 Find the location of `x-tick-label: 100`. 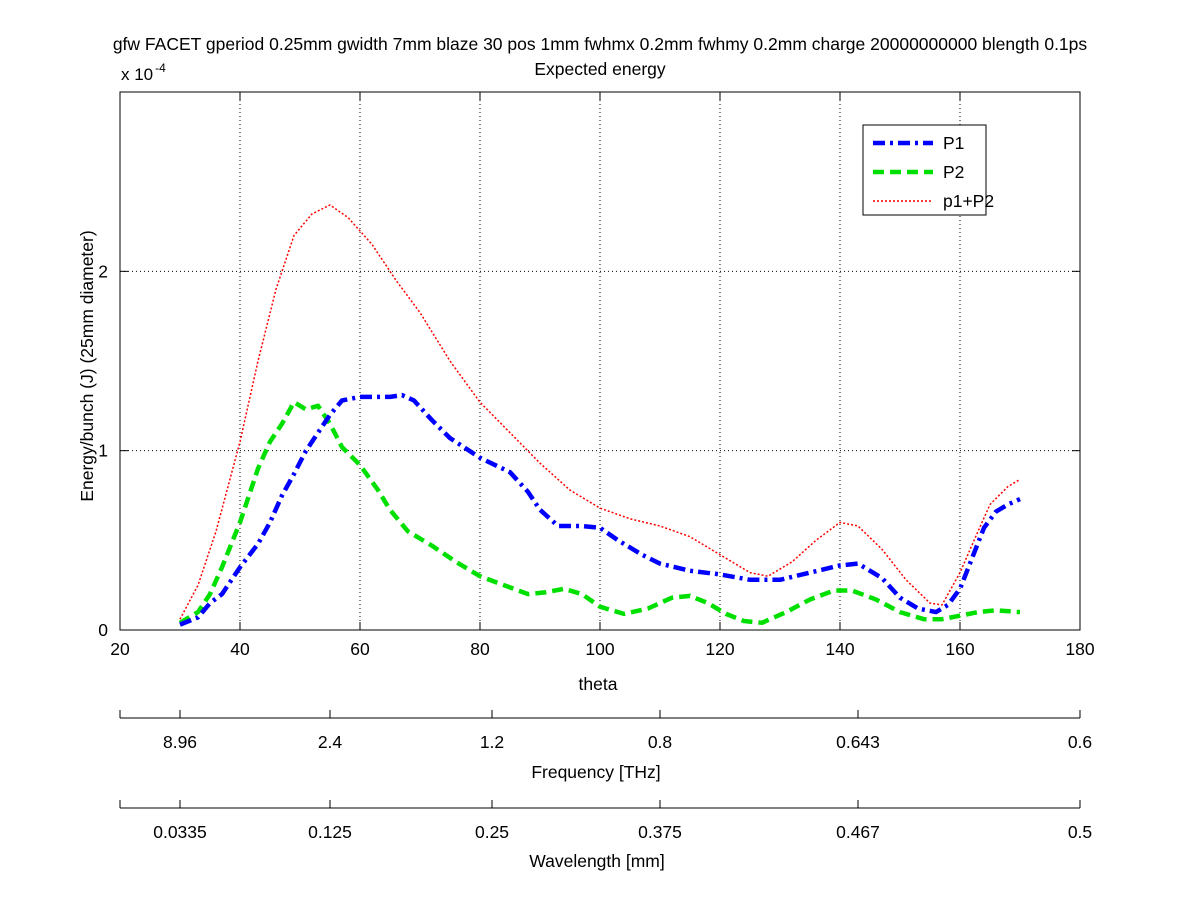

x-tick-label: 100 is located at coordinates (599, 649).